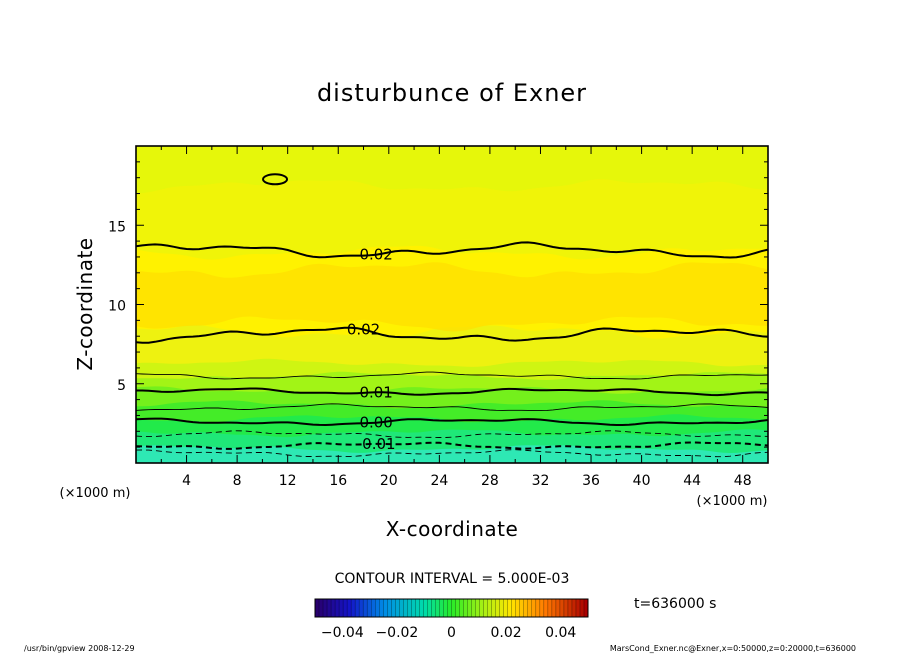 Image resolution: width=904 pixels, height=654 pixels. I want to click on x-tick-label: 24, so click(439, 481).